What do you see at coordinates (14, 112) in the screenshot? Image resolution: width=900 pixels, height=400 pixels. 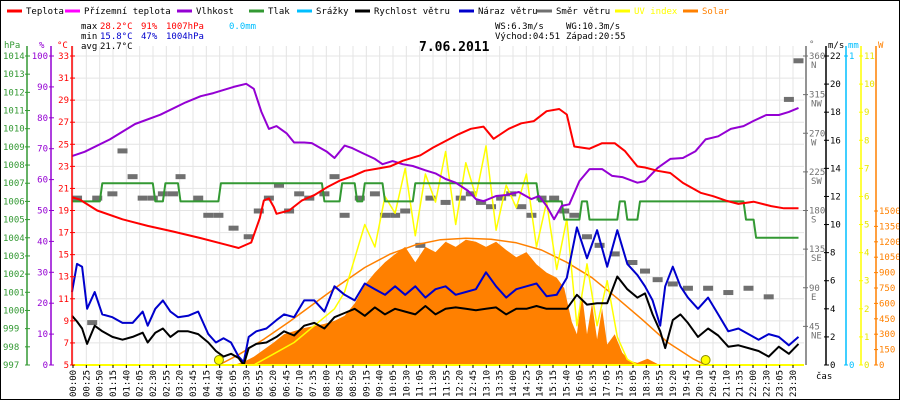 I see `pressure-tick-label: 1011` at bounding box center [14, 112].